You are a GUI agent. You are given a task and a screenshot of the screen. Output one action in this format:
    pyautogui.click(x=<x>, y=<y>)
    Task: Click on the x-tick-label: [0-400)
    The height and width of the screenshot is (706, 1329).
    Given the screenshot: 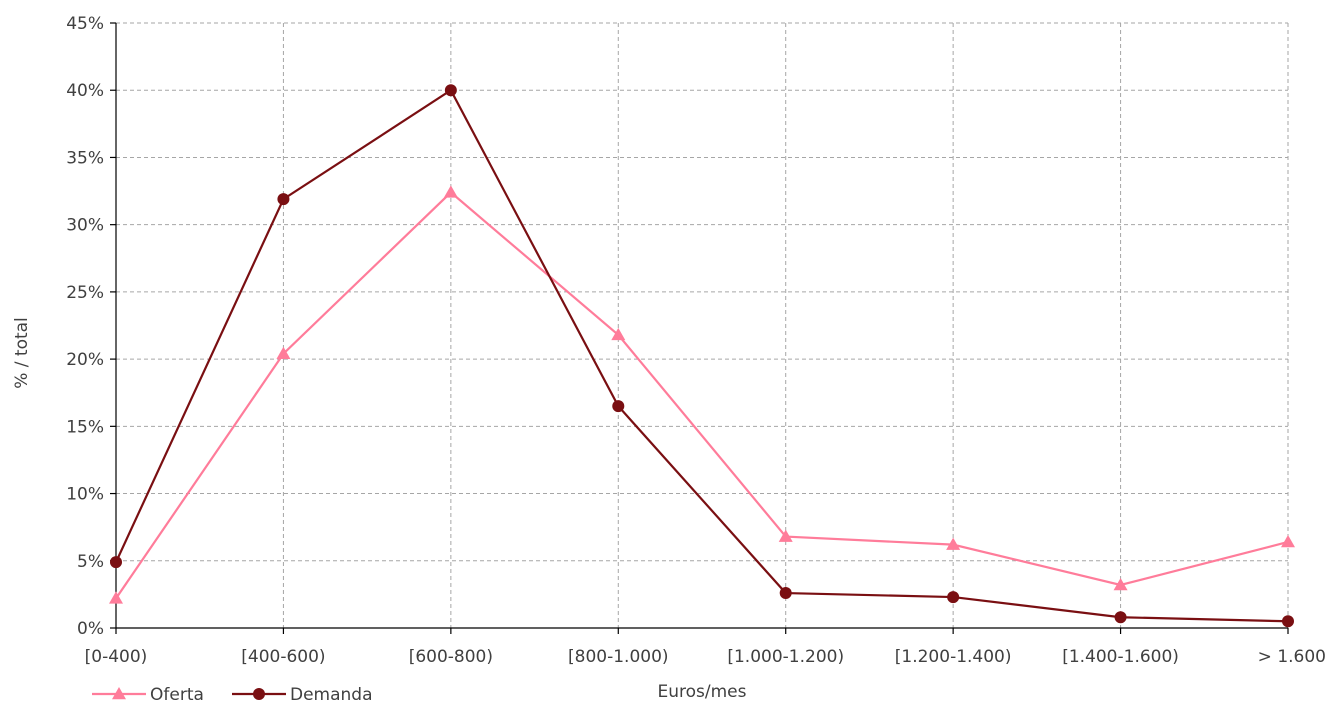 What is the action you would take?
    pyautogui.click(x=116, y=657)
    